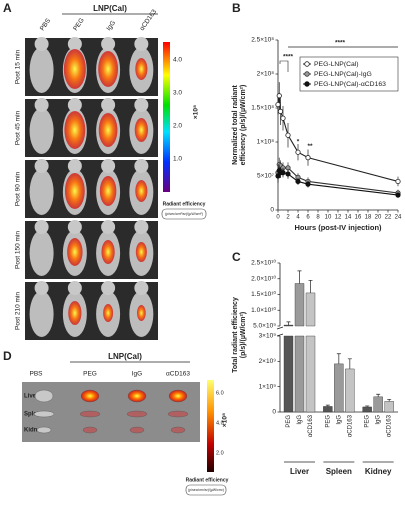 This screenshot has height=505, width=405. What do you see at coordinates (90, 374) in the screenshot?
I see `column-label: PEG` at bounding box center [90, 374].